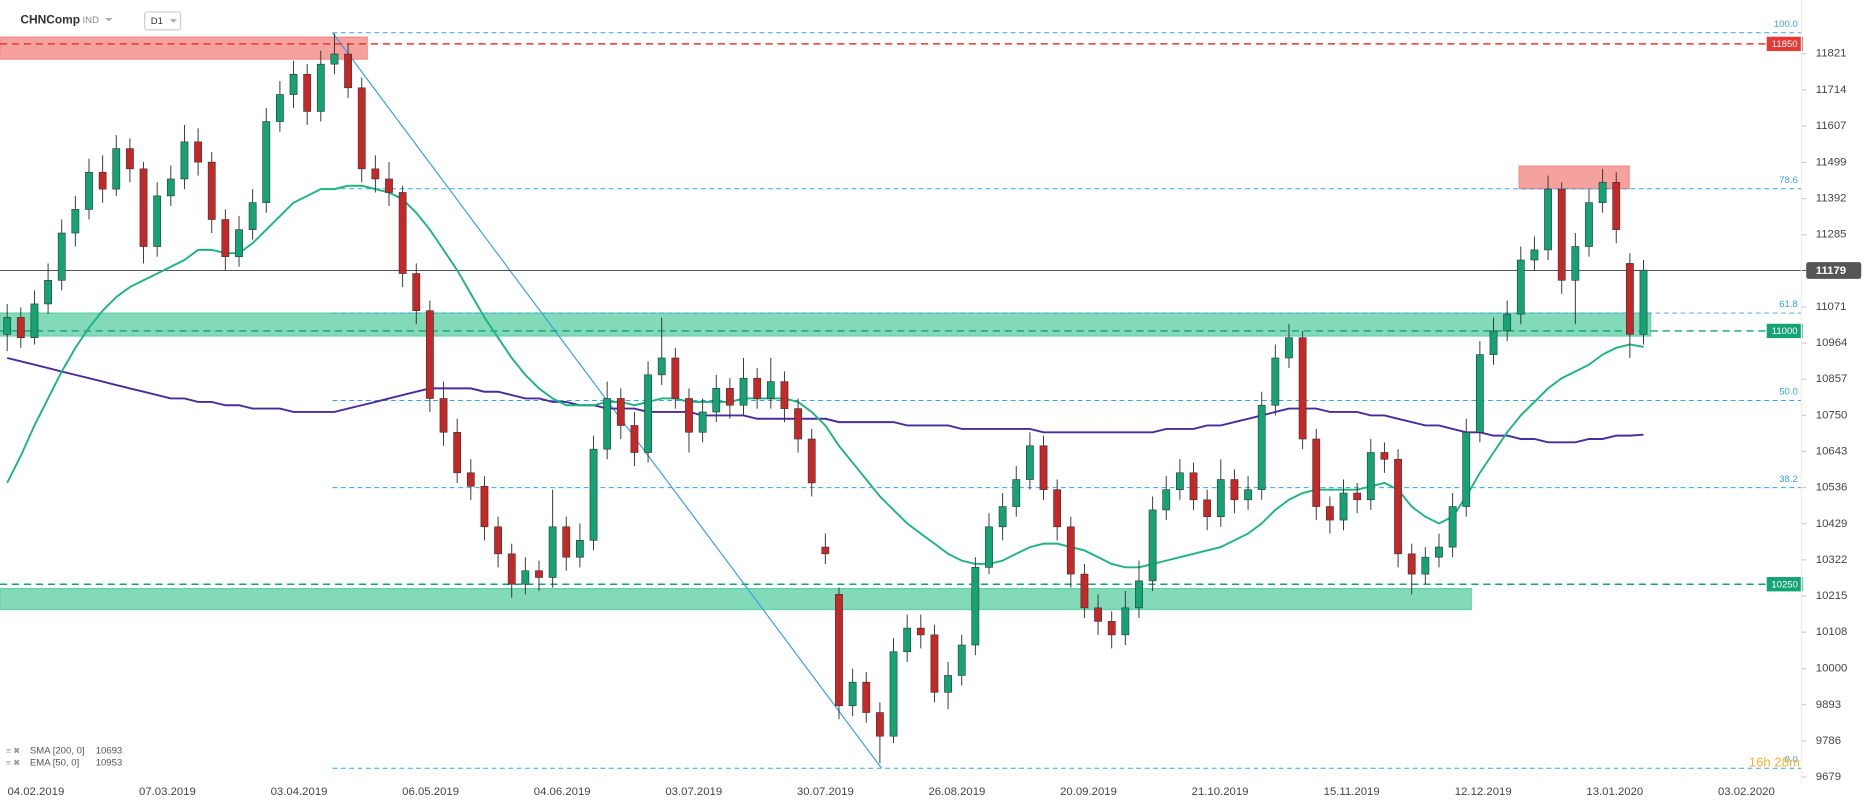  I want to click on y-tick-label: 11714, so click(1831, 90).